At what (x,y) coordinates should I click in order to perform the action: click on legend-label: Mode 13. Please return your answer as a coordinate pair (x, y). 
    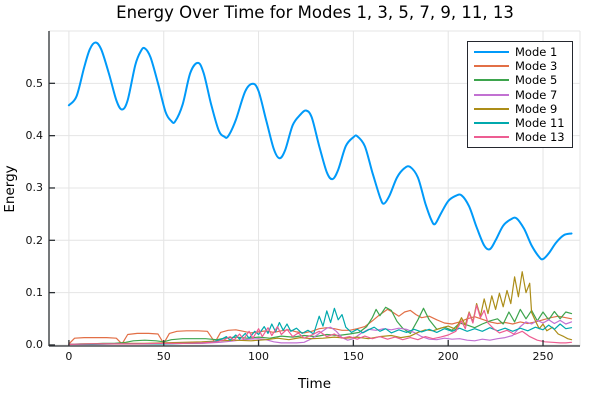
    Looking at the image, I should click on (540, 137).